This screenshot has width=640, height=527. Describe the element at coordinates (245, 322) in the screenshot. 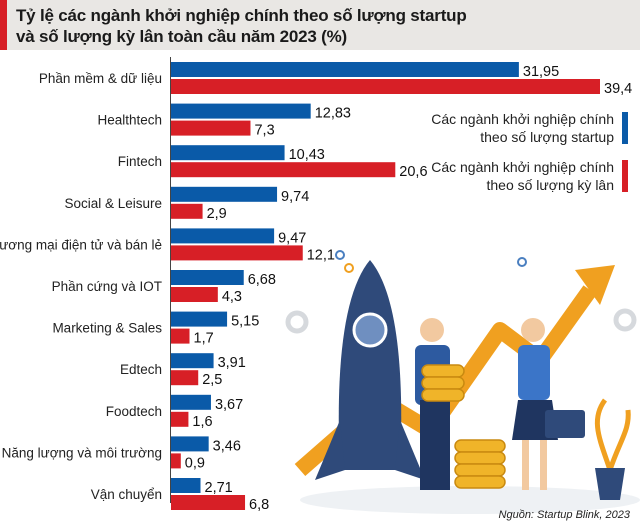

I see `data-label: 5,15` at that location.